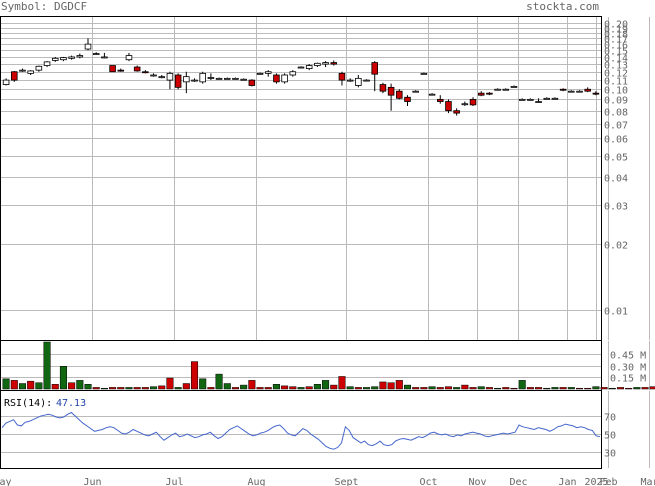  What do you see at coordinates (92, 481) in the screenshot?
I see `x-axis-label: Jun` at bounding box center [92, 481].